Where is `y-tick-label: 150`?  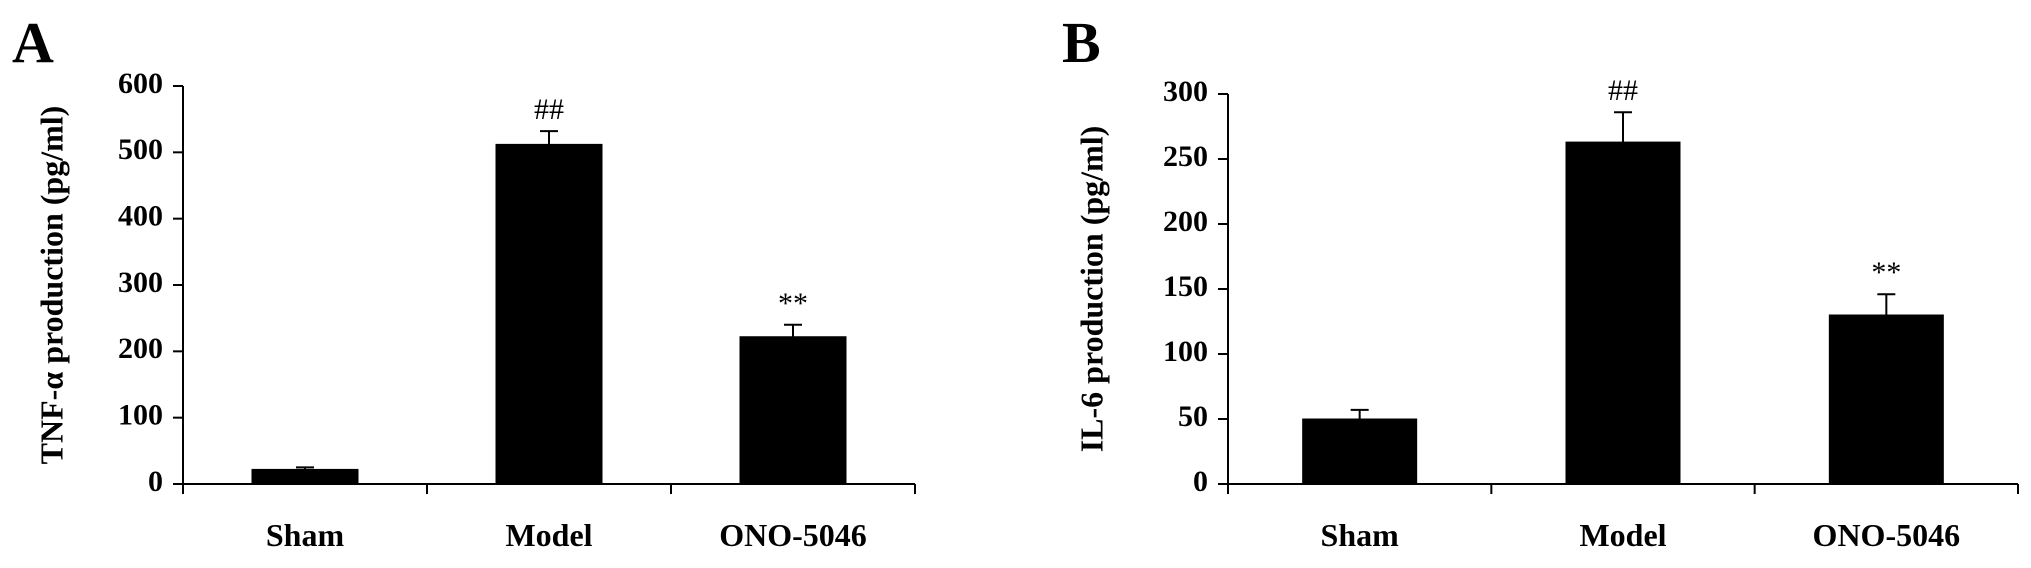 y-tick-label: 150 is located at coordinates (1185, 286).